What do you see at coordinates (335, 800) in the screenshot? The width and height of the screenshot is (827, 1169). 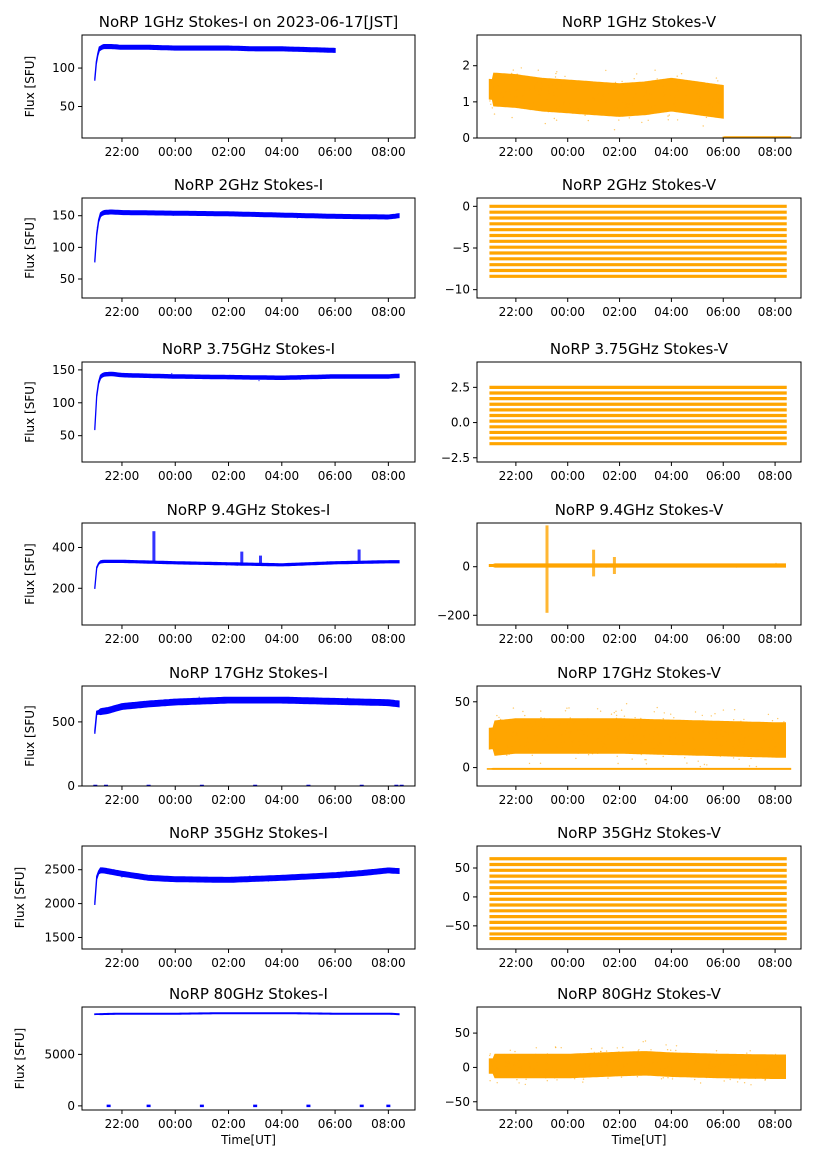 I see `x-tick-label: 06:00` at bounding box center [335, 800].